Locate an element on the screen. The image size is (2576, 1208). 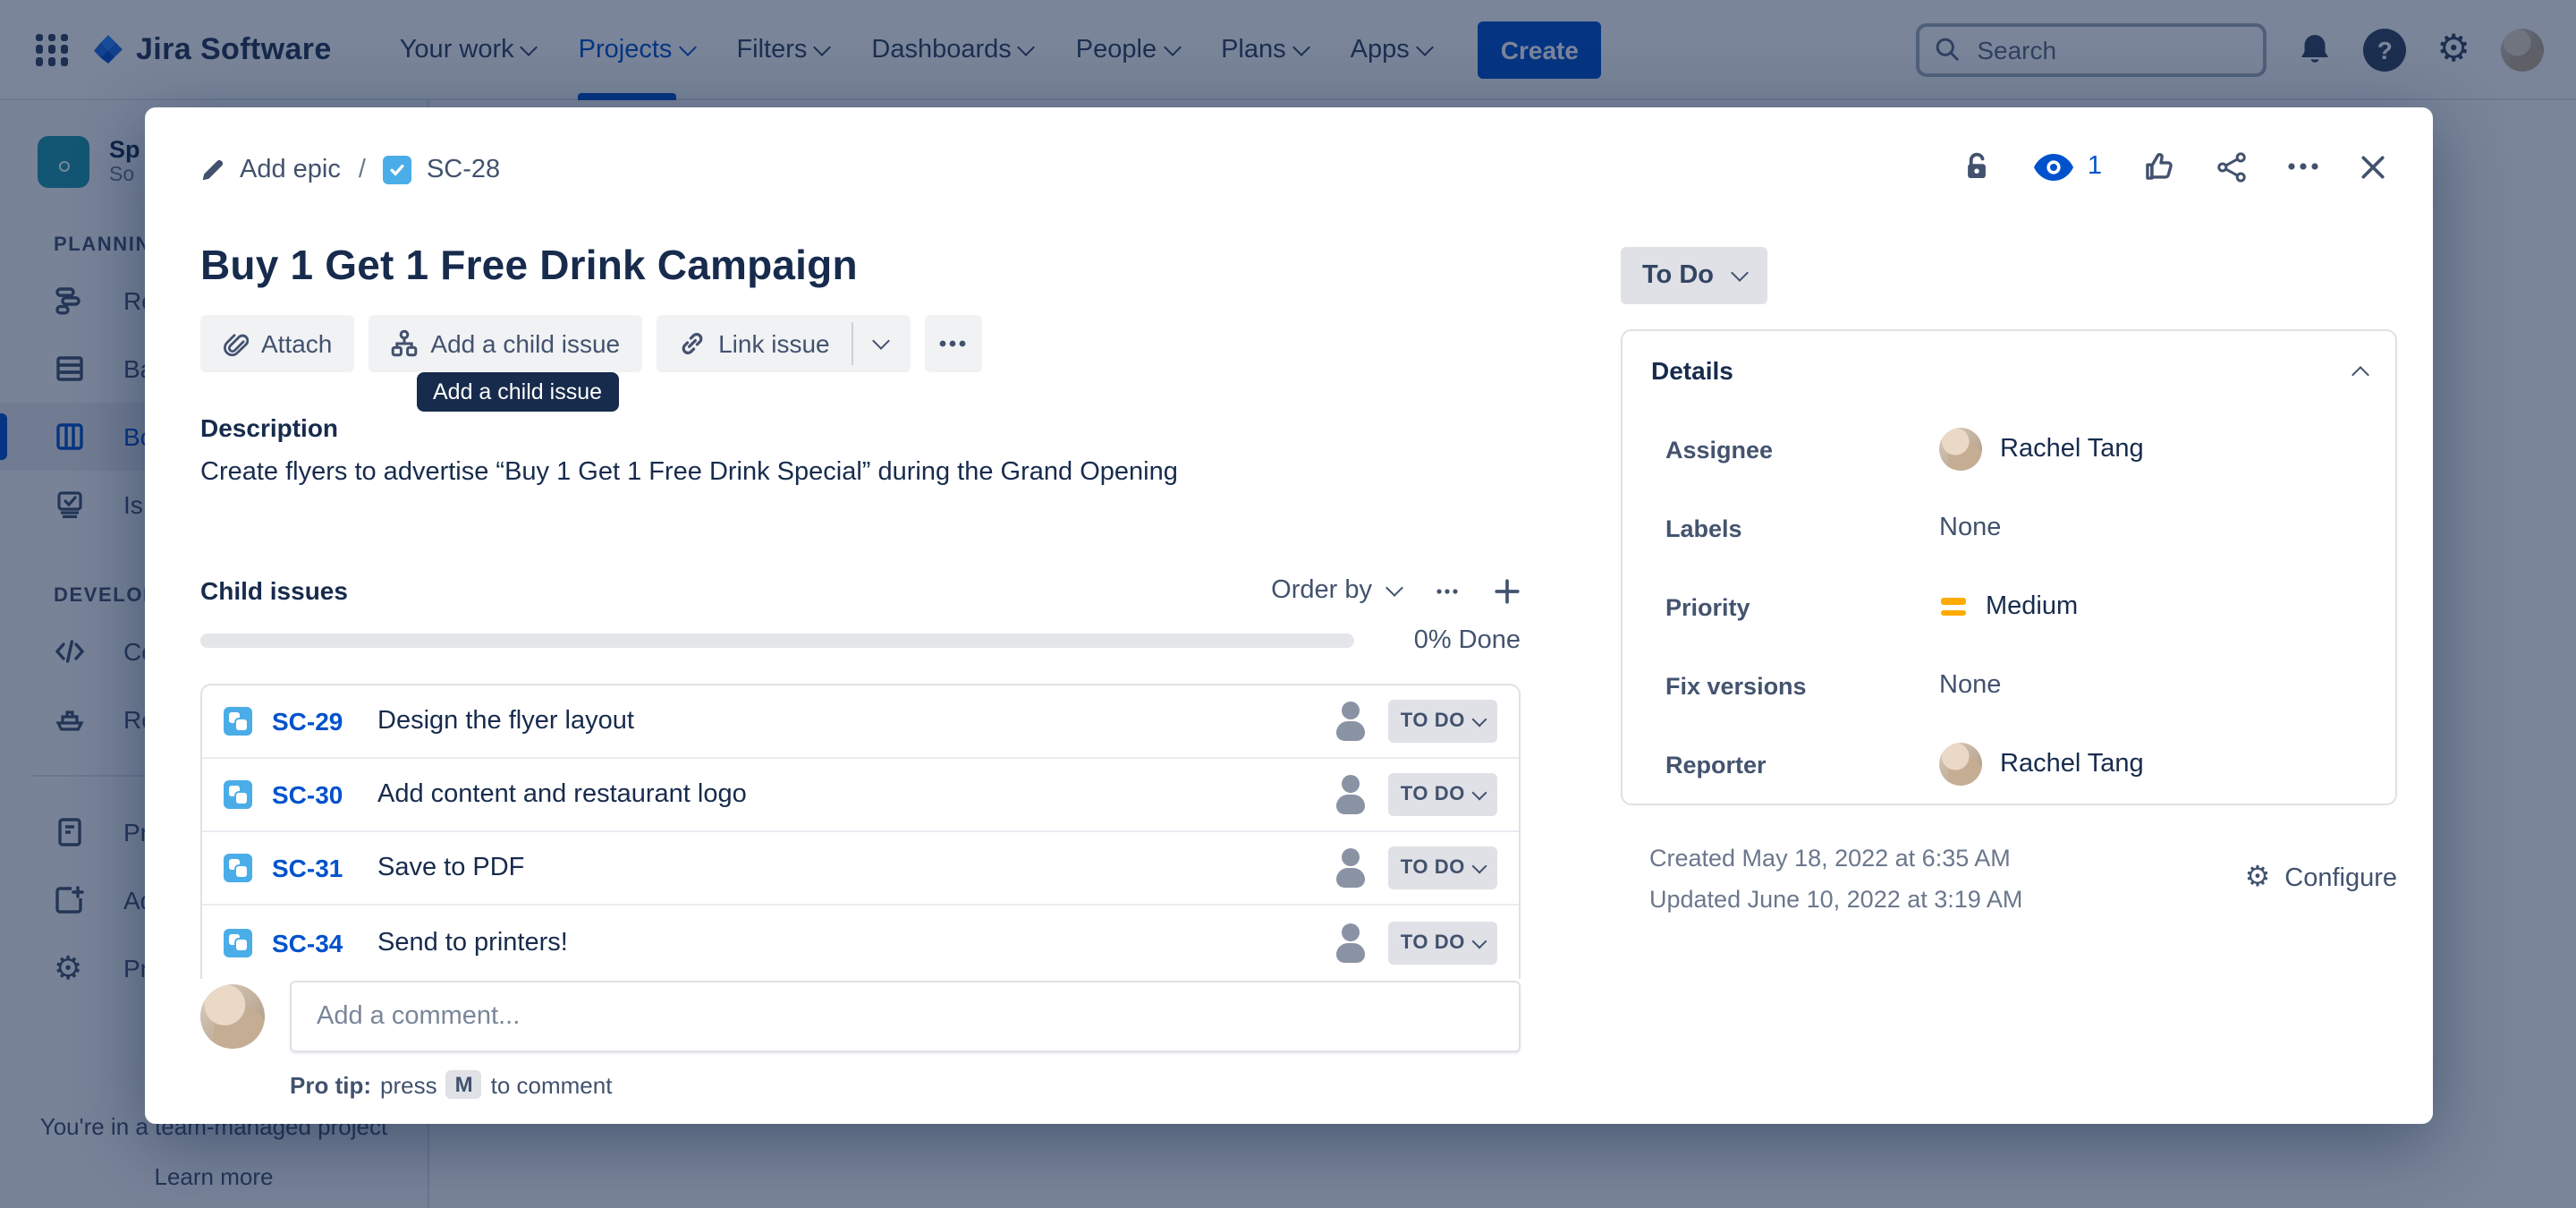
child-issue-summary: Design the flyer layout is located at coordinates (505, 722).